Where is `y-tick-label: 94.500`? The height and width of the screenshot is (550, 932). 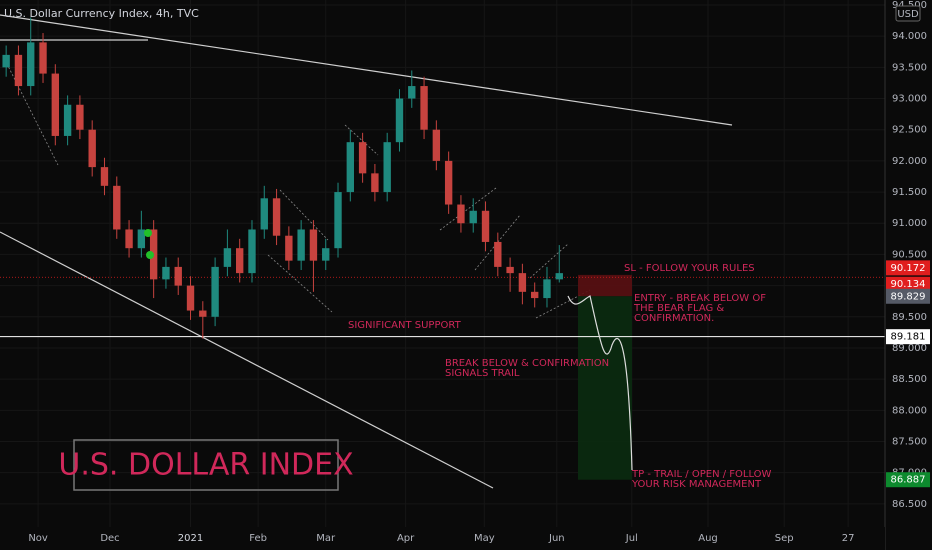
y-tick-label: 94.500 is located at coordinates (909, 5).